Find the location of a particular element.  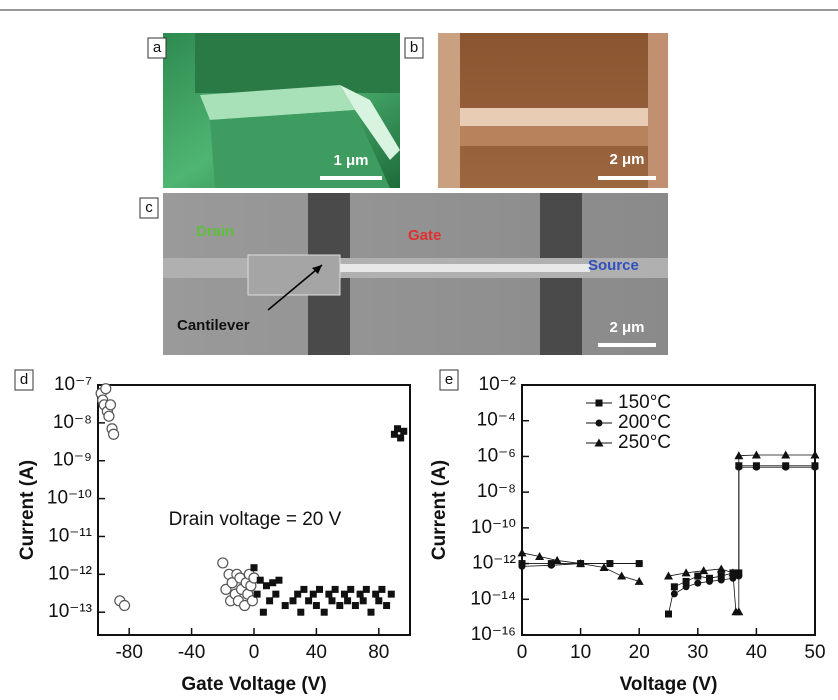

y-tick-label: 10⁻⁴ is located at coordinates (496, 420).